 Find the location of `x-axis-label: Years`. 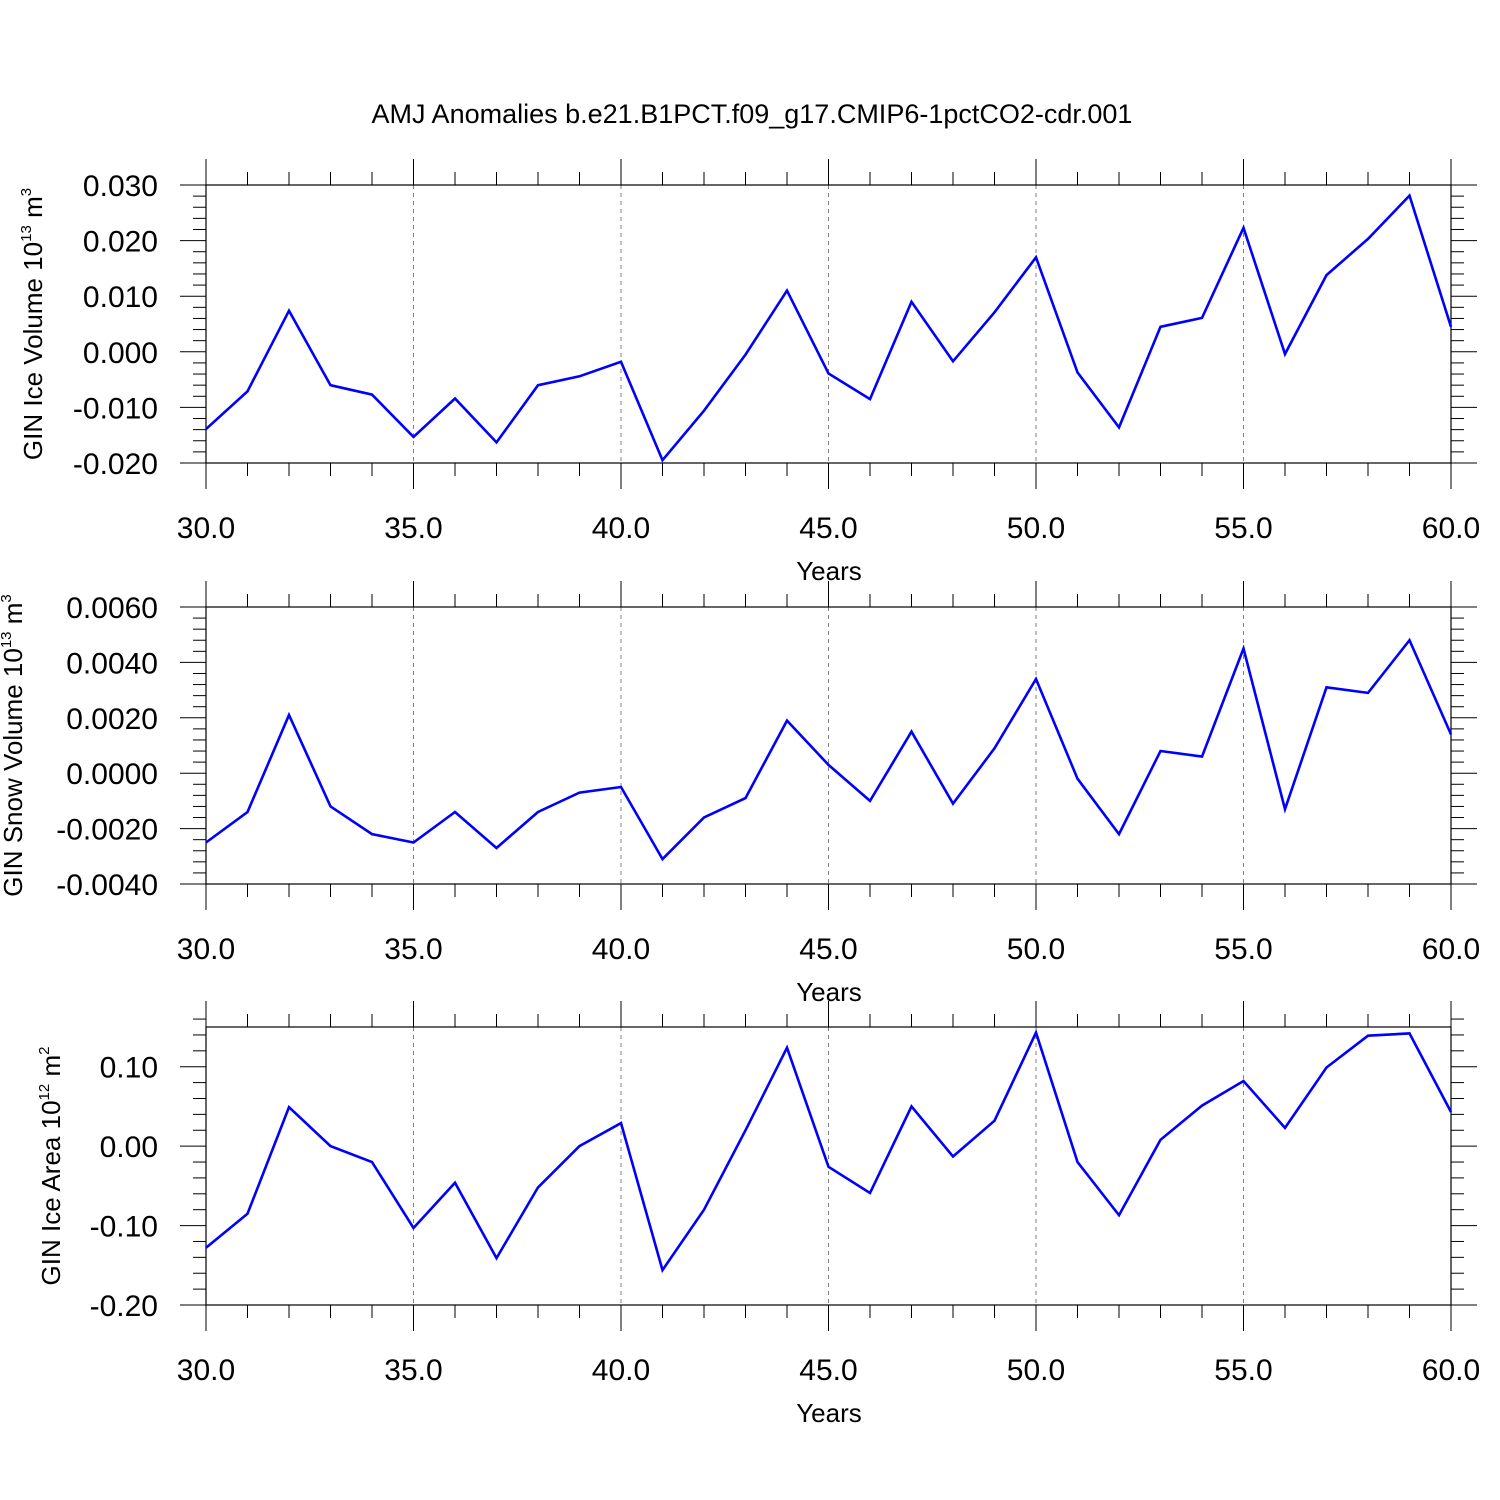

x-axis-label: Years is located at coordinates (829, 1413).